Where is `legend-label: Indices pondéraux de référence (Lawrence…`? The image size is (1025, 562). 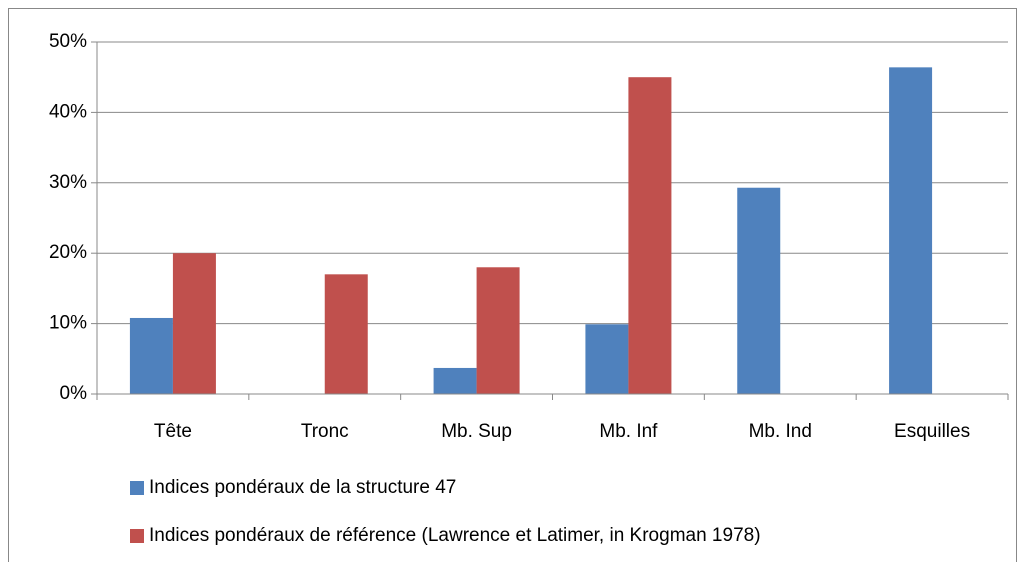
legend-label: Indices pondéraux de référence (Lawrence… is located at coordinates (455, 535).